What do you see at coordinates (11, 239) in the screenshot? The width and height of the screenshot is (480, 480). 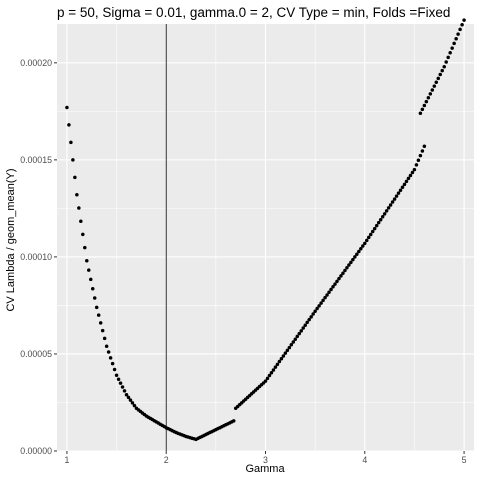 I see `y-axis-title: CV Lambda / geom_mean(Y)` at bounding box center [11, 239].